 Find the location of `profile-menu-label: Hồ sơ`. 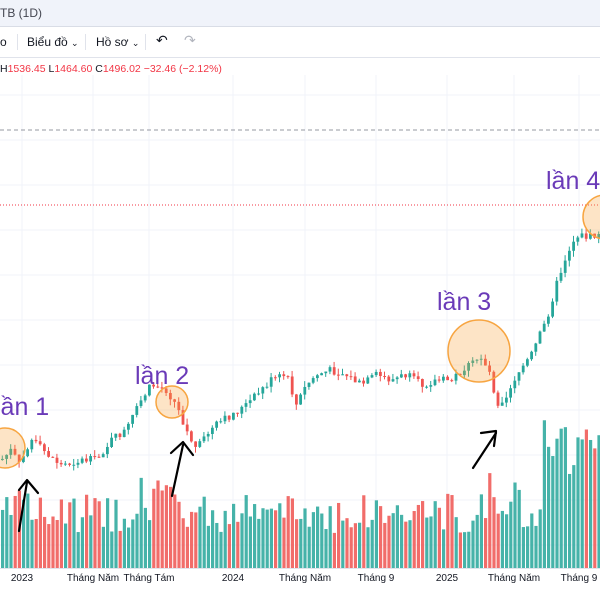

profile-menu-label: Hồ sơ is located at coordinates (112, 42).